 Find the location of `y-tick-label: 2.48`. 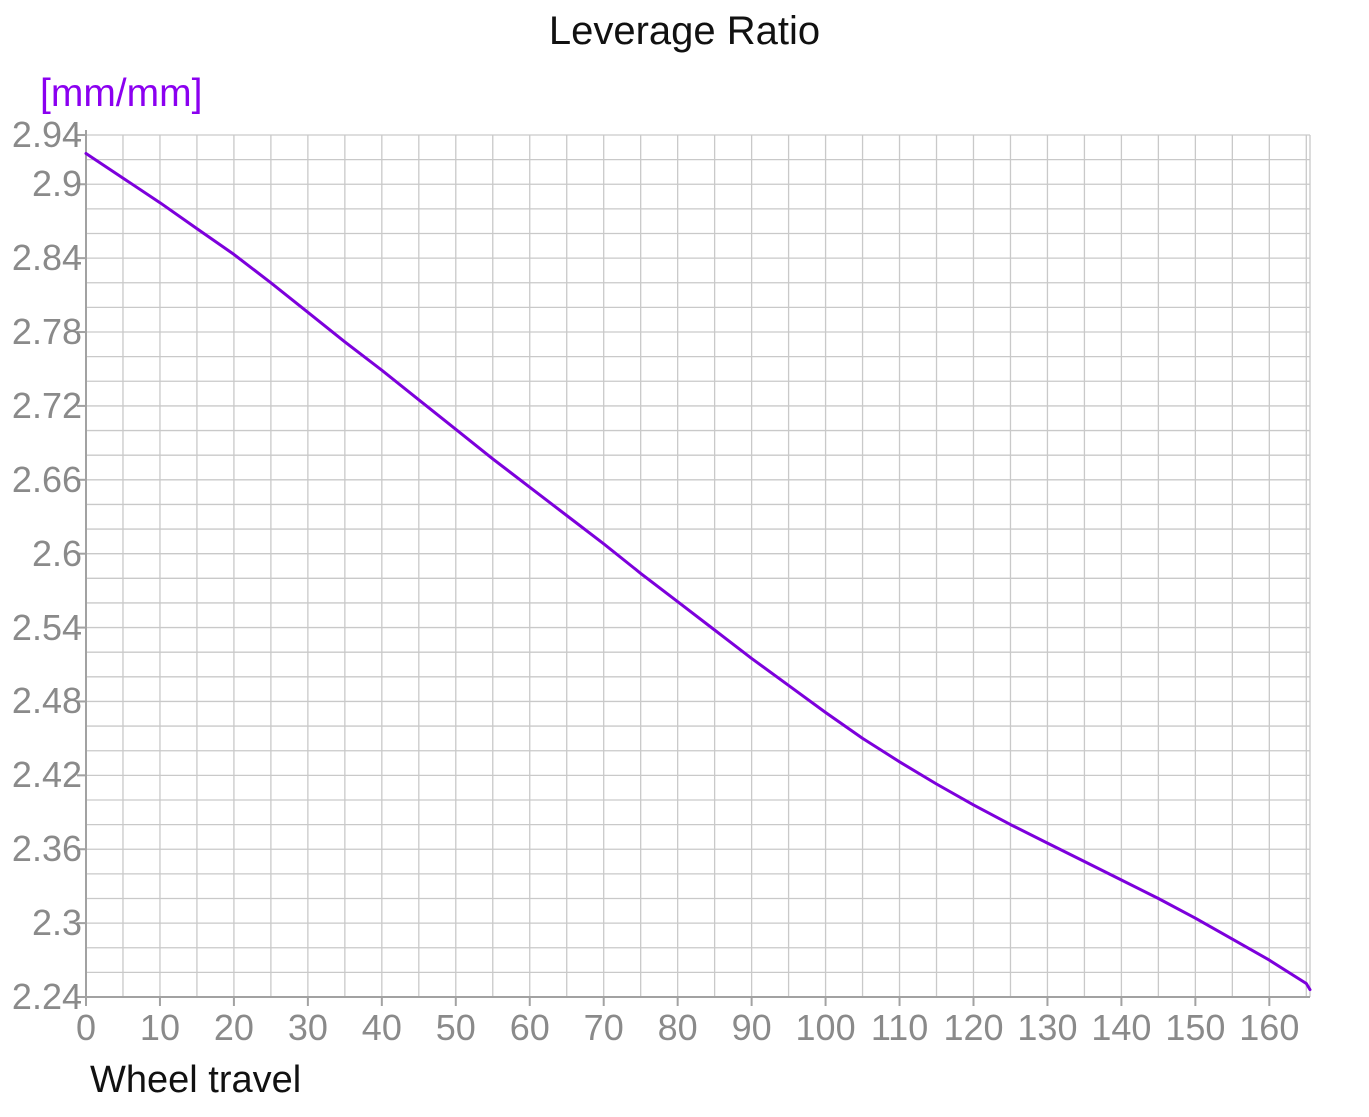

y-tick-label: 2.48 is located at coordinates (46, 701).